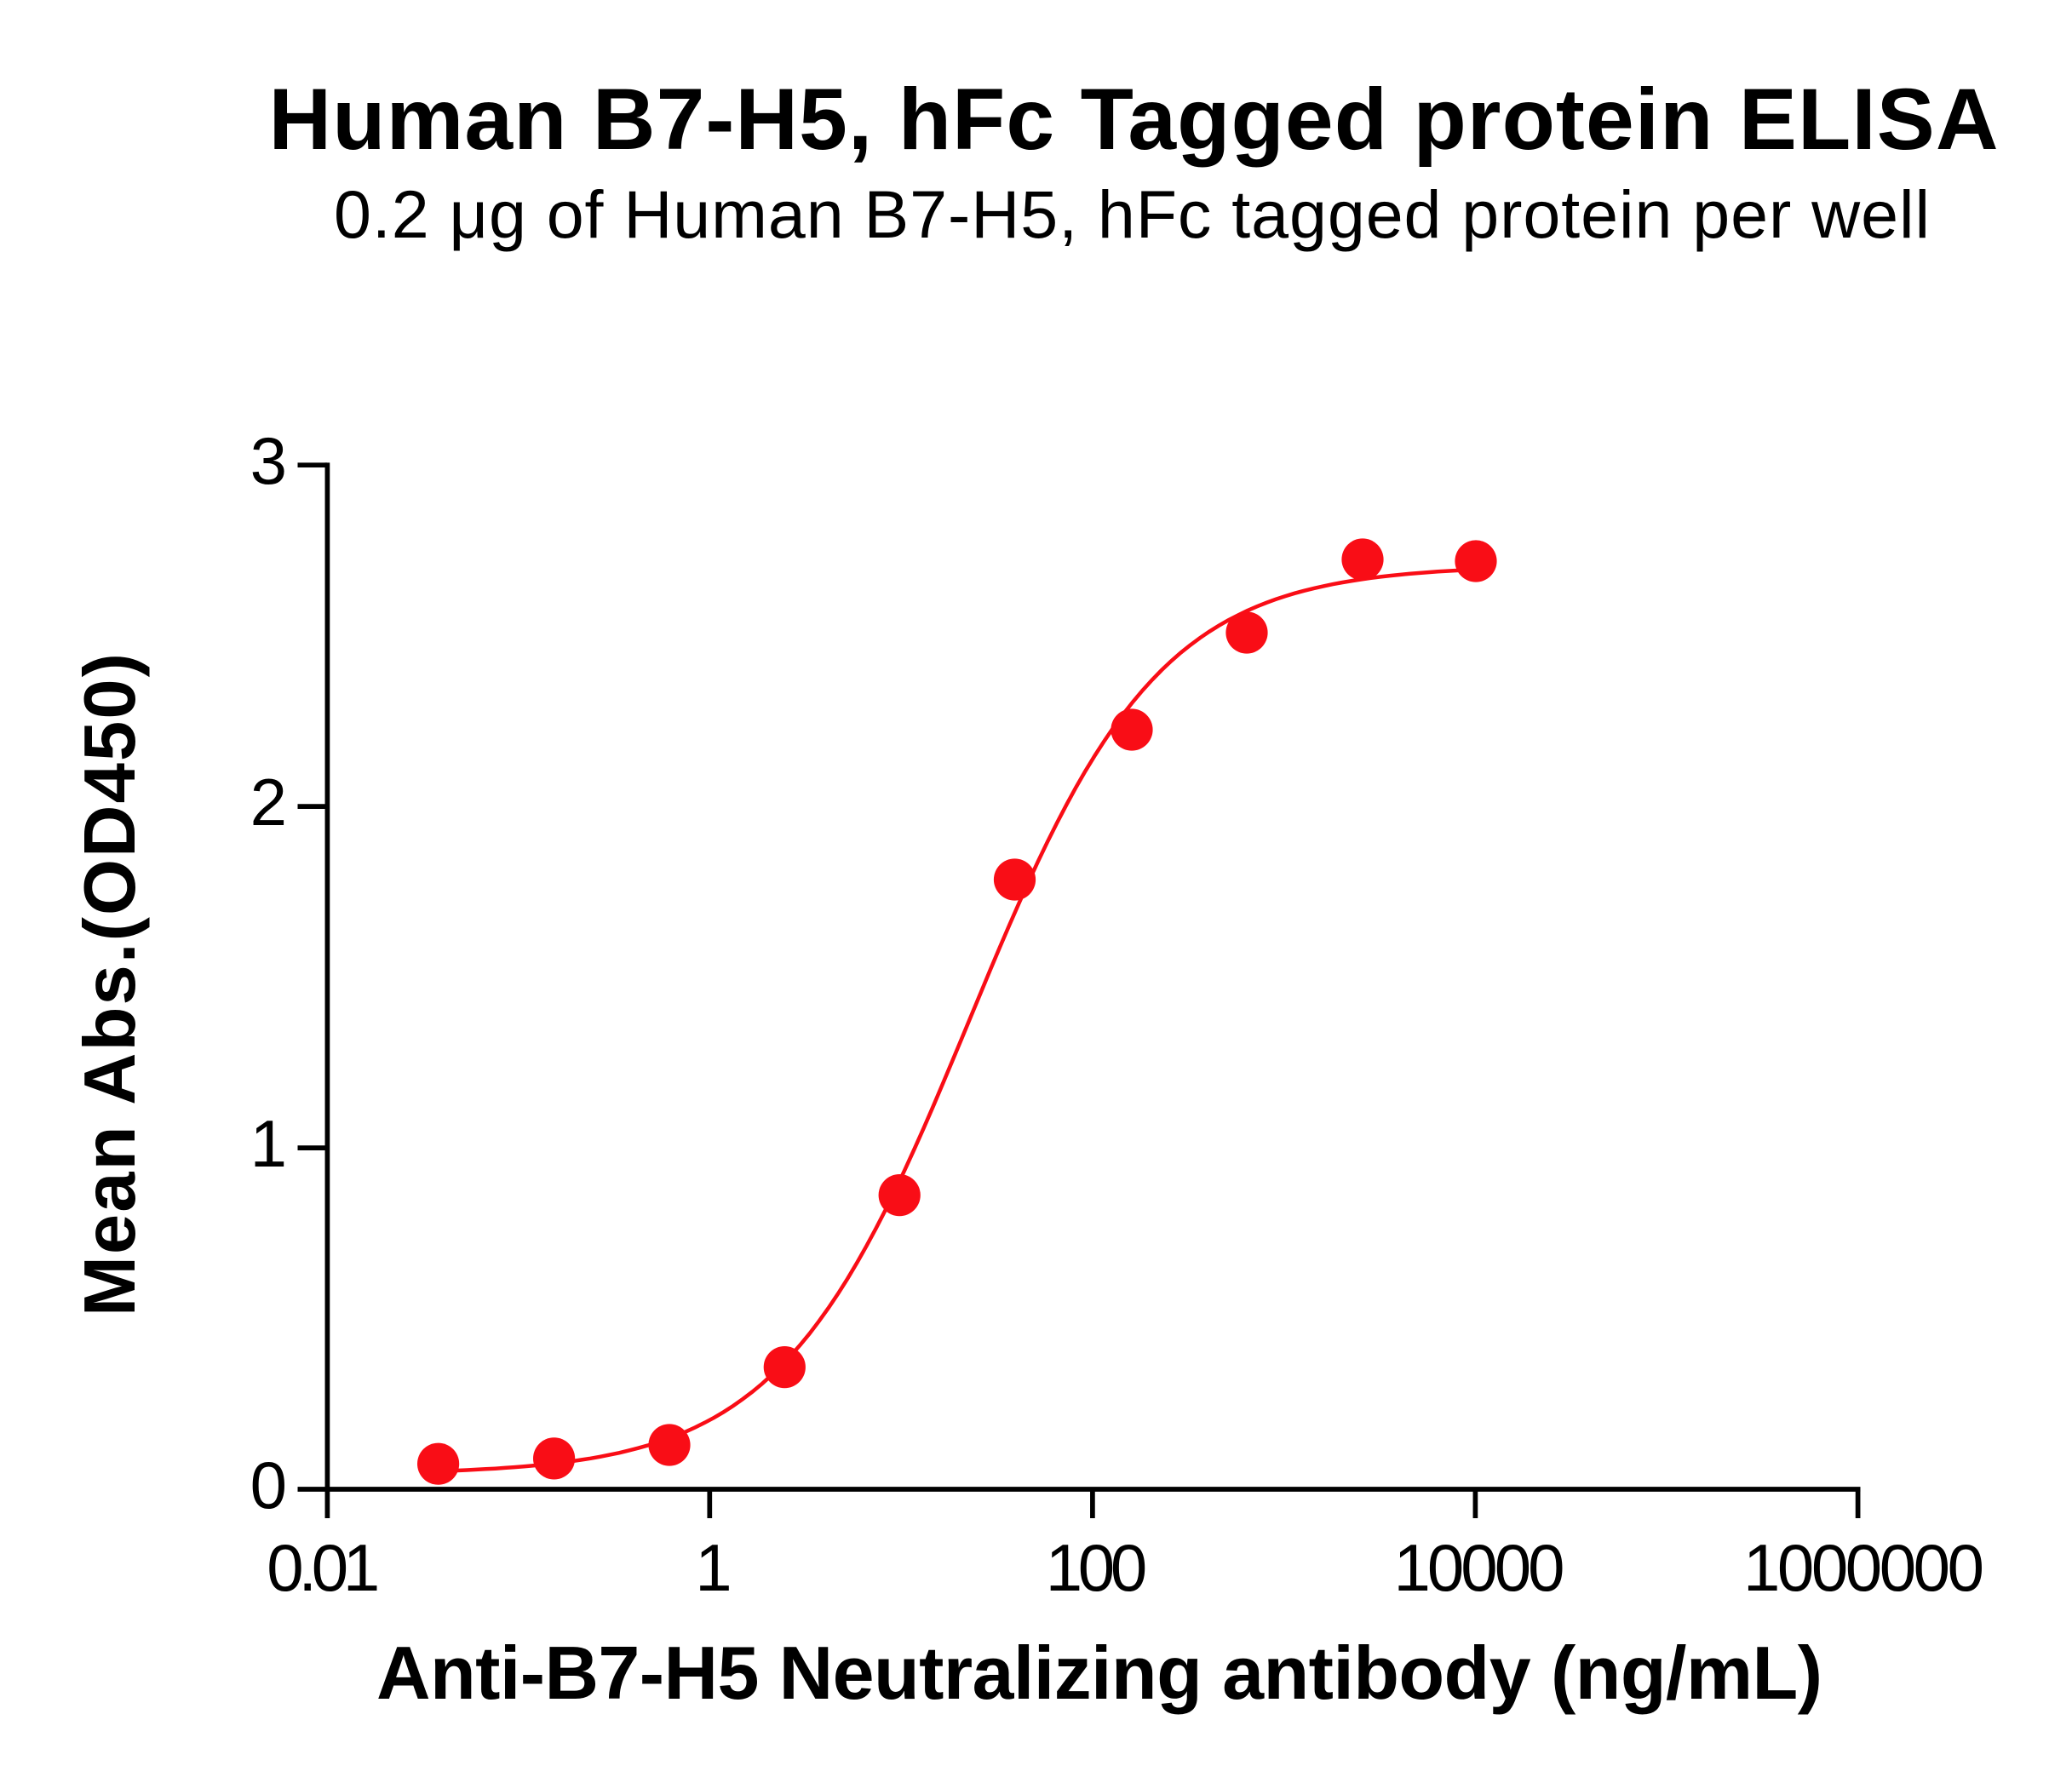  Describe the element at coordinates (268, 1485) in the screenshot. I see `svg-text: 0` at that location.